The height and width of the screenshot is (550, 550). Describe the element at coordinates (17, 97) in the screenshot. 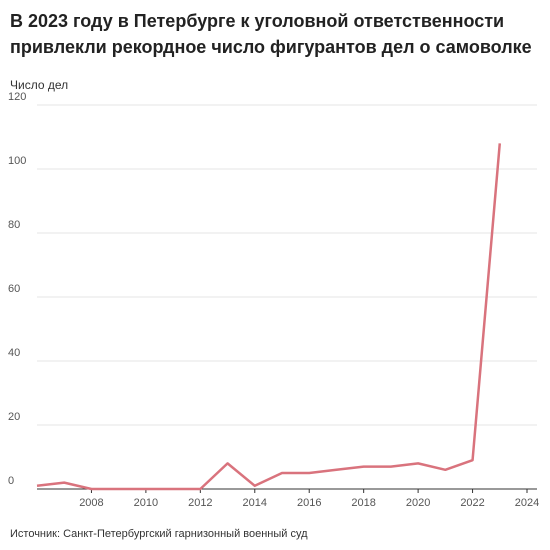

I see `y-tick-label: 120` at that location.